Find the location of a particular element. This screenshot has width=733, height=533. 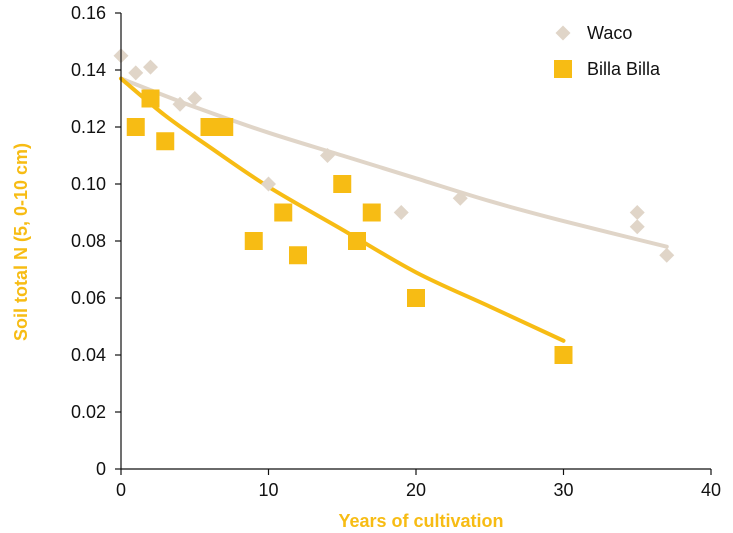

y-tick-label: 0.04 is located at coordinates (88, 355).